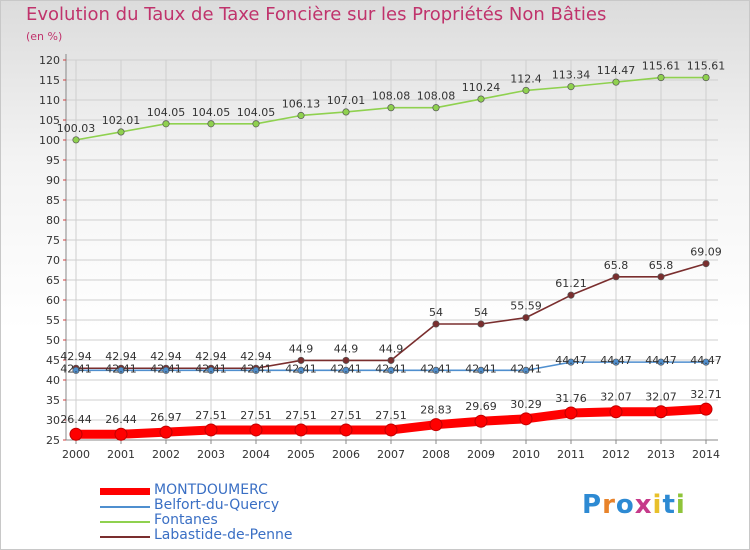 The image size is (750, 550). What do you see at coordinates (217, 505) in the screenshot?
I see `legend-label: Belfort-du-Quercy` at bounding box center [217, 505].